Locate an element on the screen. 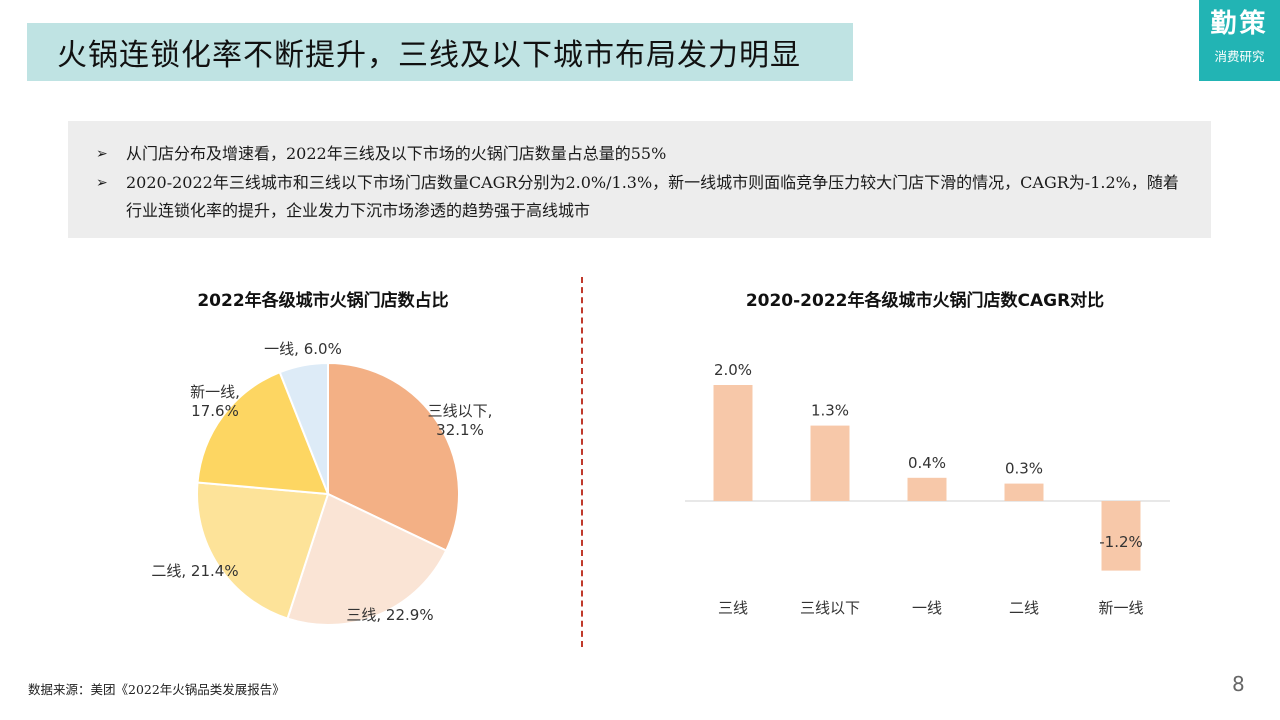 This screenshot has height=720, width=1280. page-number: 8 is located at coordinates (1238, 684).